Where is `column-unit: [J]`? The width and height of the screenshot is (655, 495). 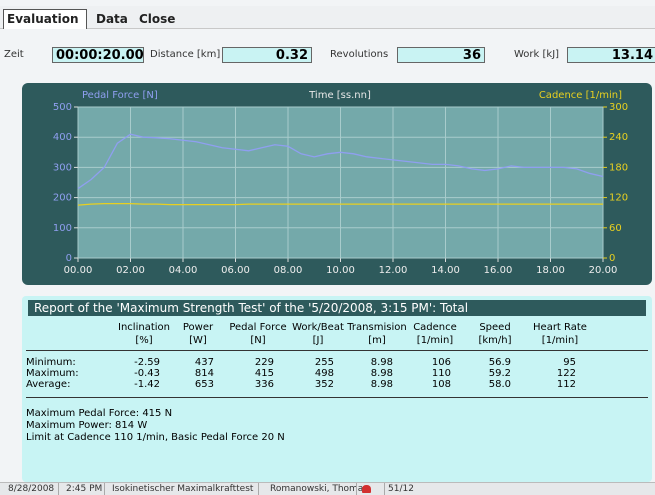 column-unit: [J] is located at coordinates (318, 340).